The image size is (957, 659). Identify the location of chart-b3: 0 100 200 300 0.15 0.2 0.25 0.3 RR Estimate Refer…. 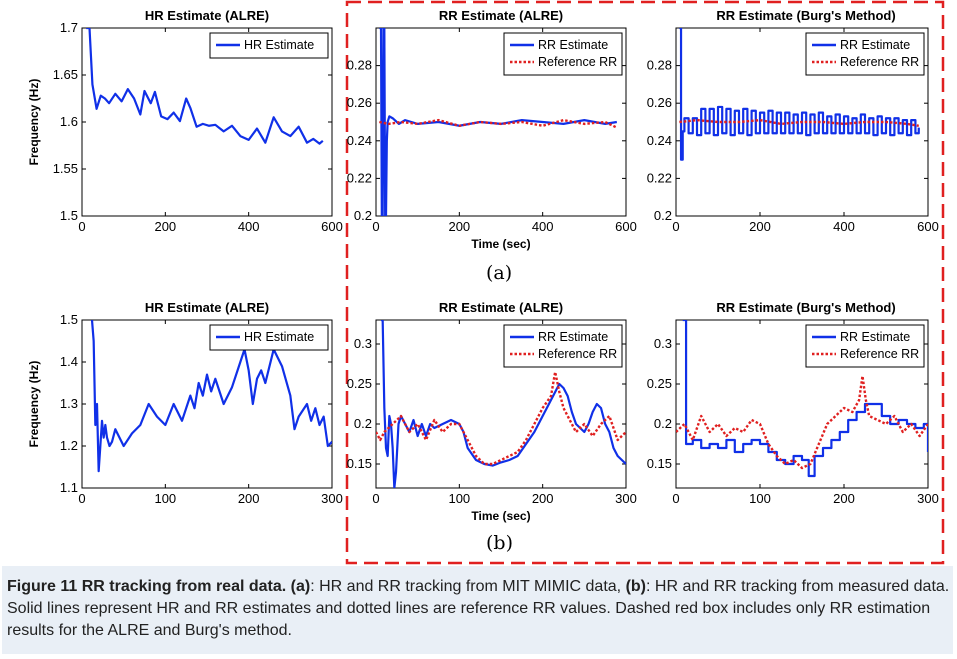
(793, 412).